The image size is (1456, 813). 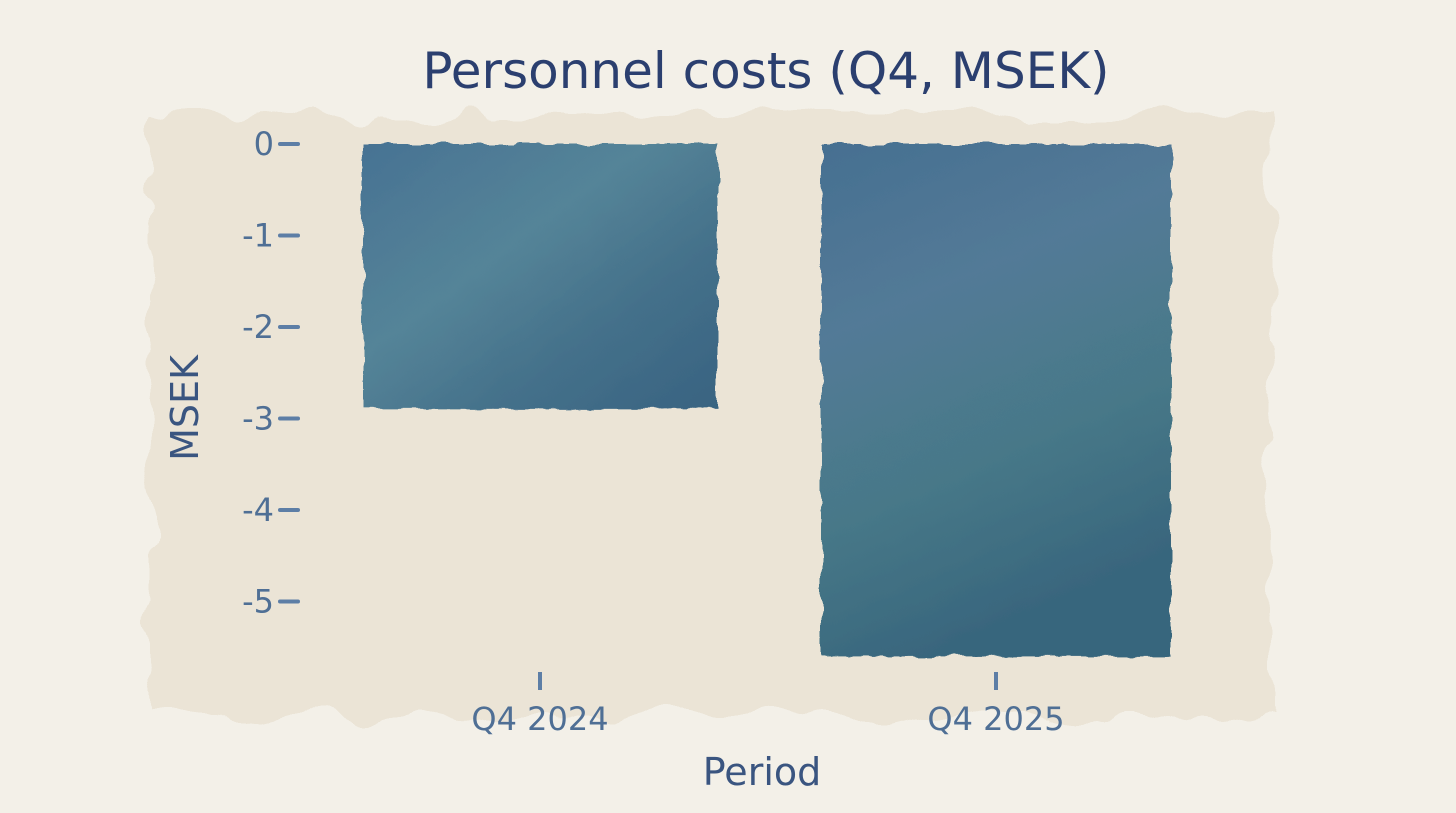 What do you see at coordinates (271, 373) in the screenshot?
I see `y-ticks: 0 -1 -2 -3 -4 -5` at bounding box center [271, 373].